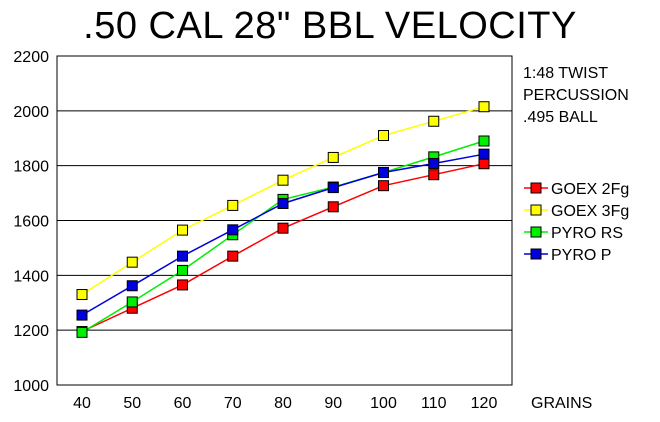  Describe the element at coordinates (330, 26) in the screenshot. I see `chart-title: .50 CAL 28" BBL VELOCITY` at that location.